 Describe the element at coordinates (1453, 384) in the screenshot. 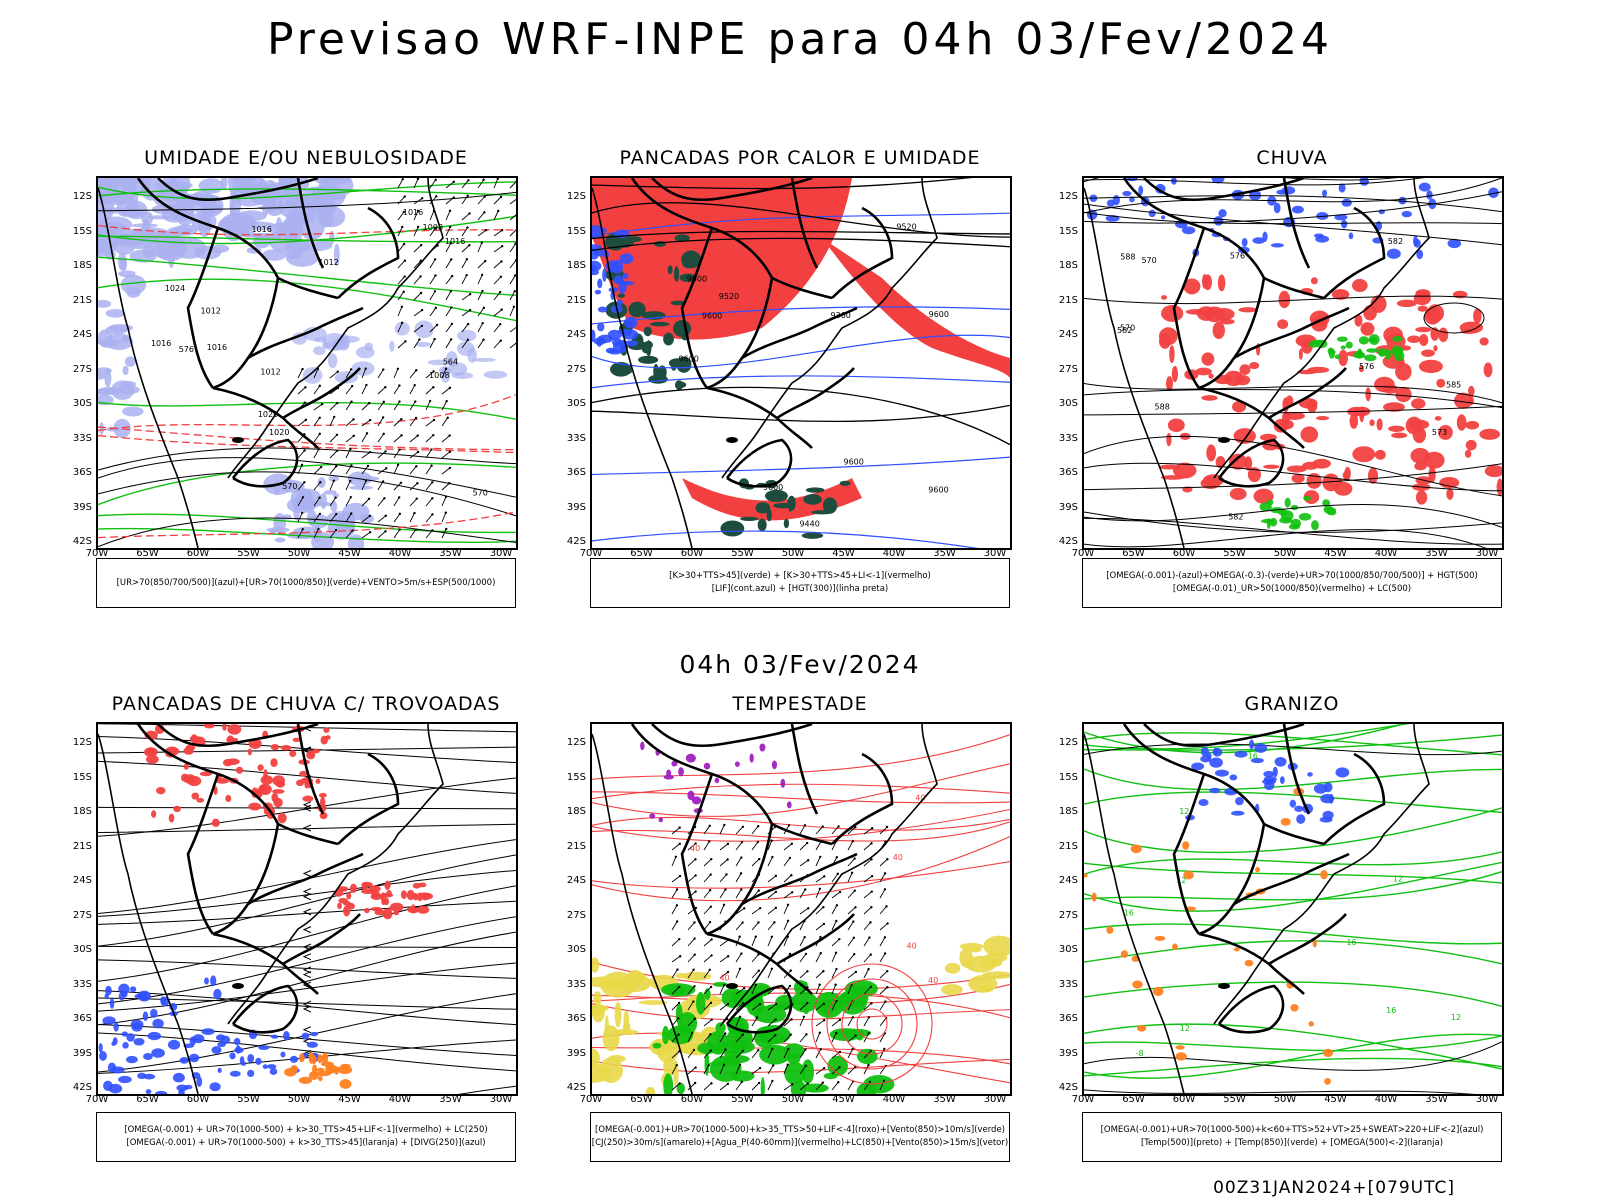

I see `contour-label: 585` at that location.